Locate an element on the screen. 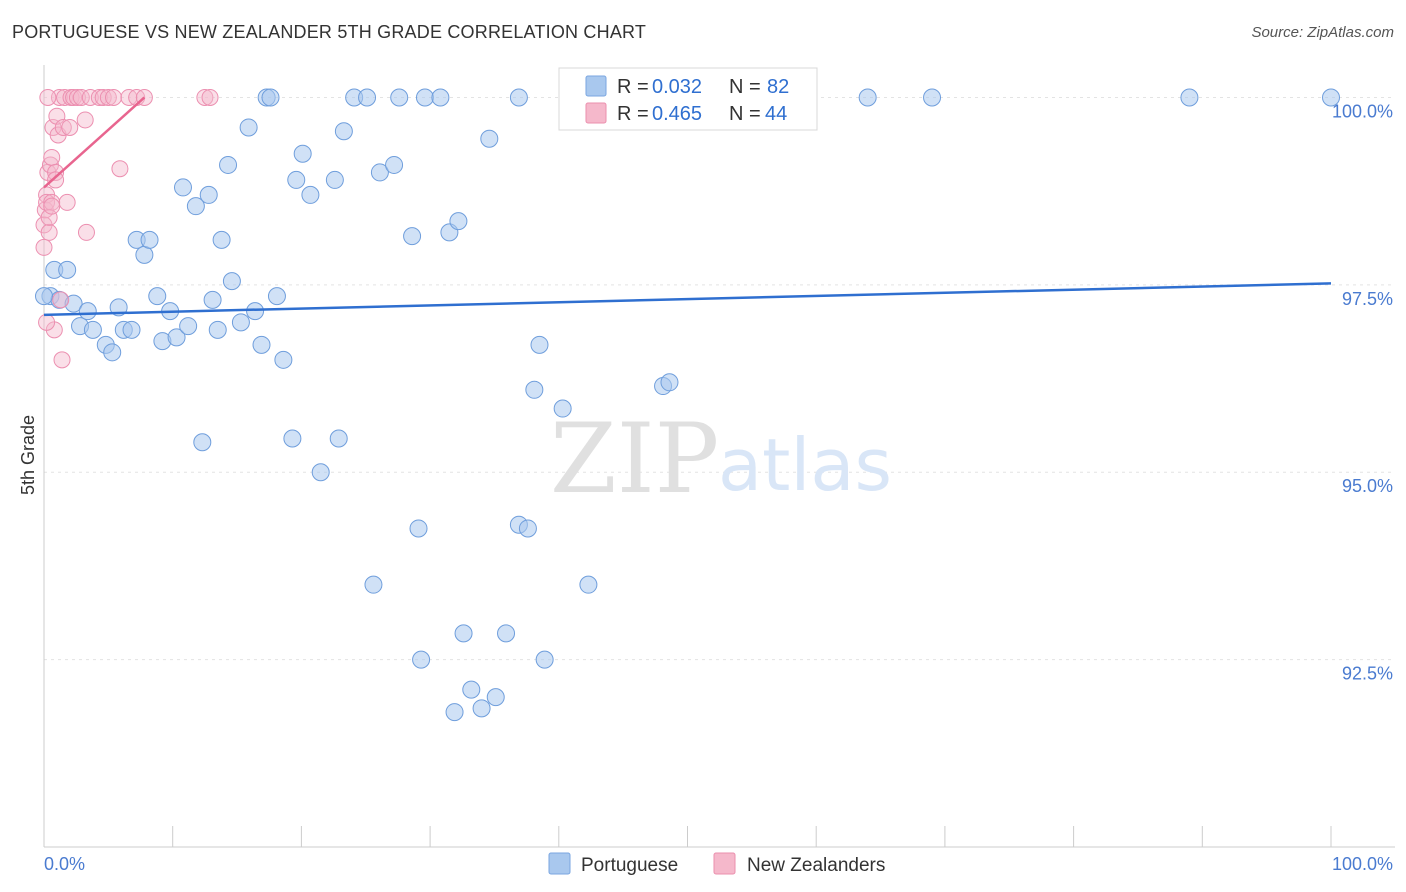 The width and height of the screenshot is (1406, 892). y-tick-labels: 92.5% 95.0% 97.5% 100.0% is located at coordinates (1362, 392).